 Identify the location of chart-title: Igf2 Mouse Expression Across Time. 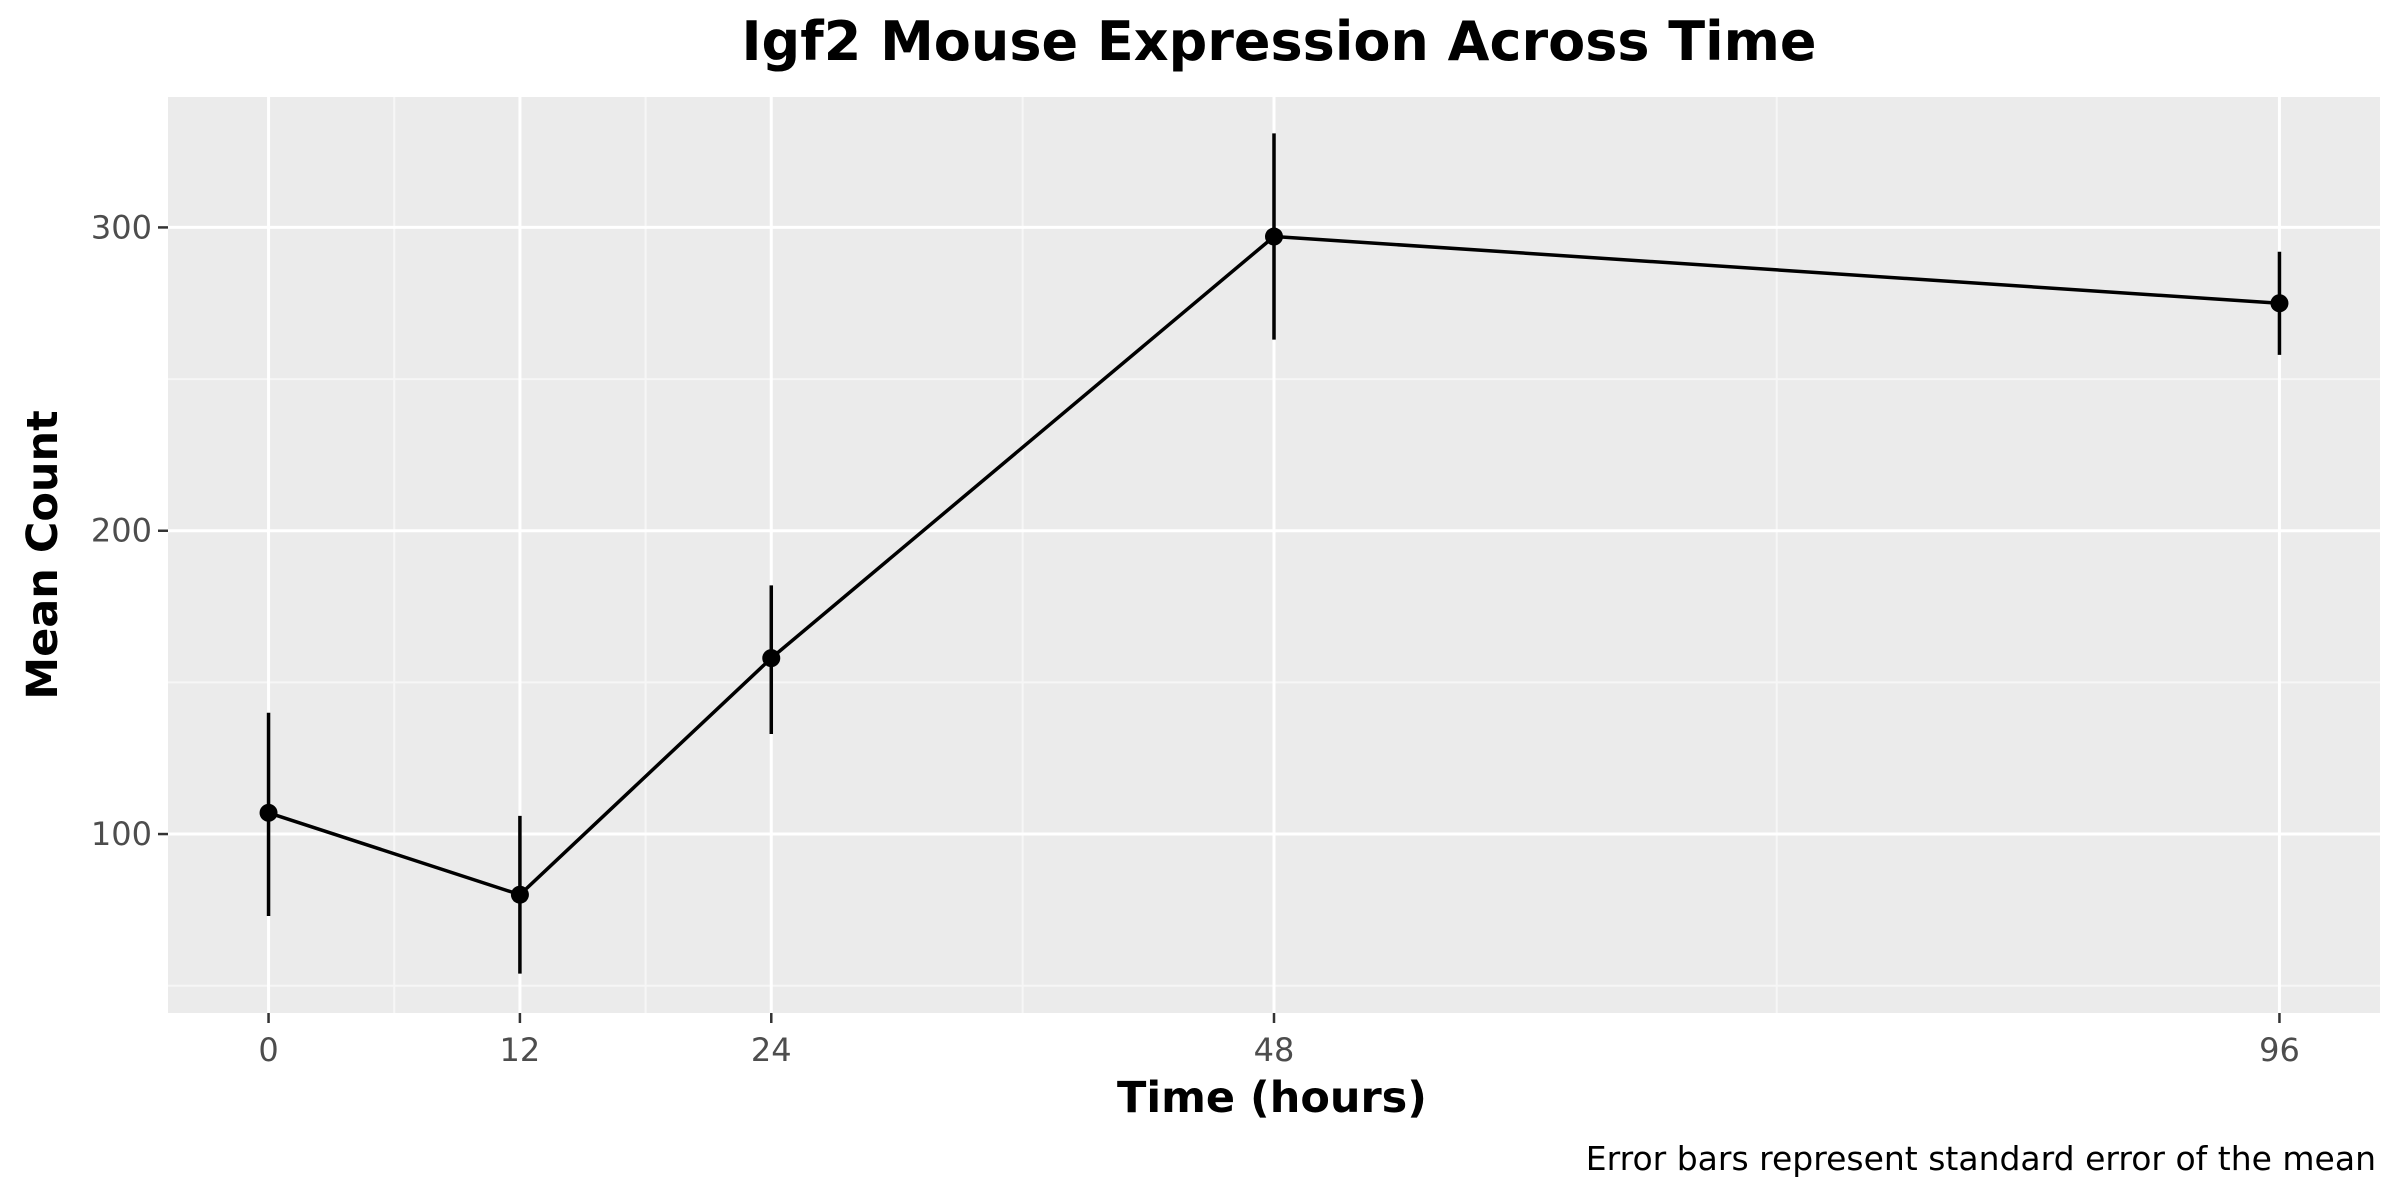
(1278, 41).